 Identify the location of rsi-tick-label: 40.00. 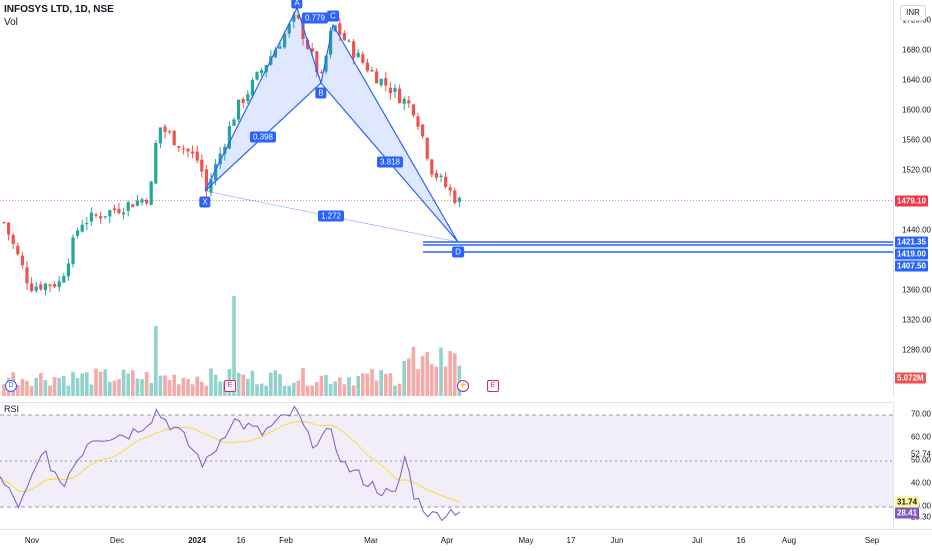
(920, 483).